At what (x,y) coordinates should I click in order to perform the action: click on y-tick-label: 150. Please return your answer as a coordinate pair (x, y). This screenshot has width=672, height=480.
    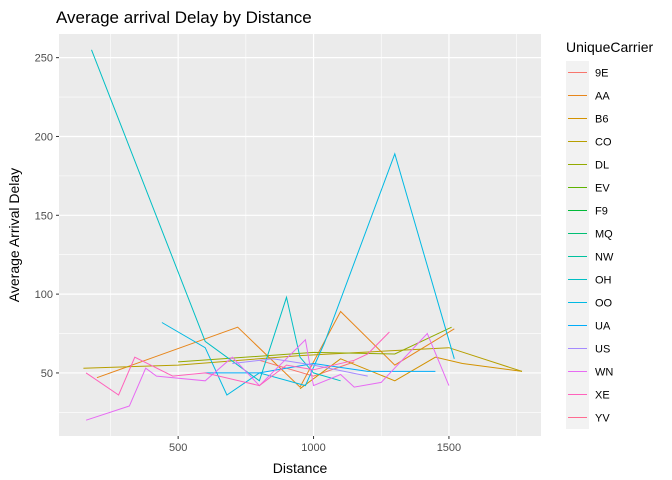
    Looking at the image, I should click on (44, 216).